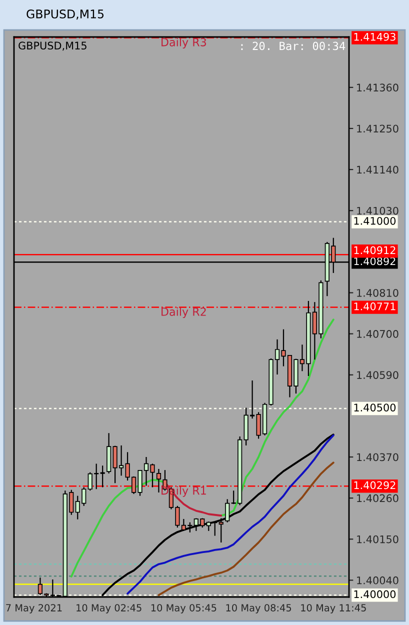 This screenshot has width=409, height=625. Describe the element at coordinates (375, 485) in the screenshot. I see `ref-line-label: 1.40292` at that location.